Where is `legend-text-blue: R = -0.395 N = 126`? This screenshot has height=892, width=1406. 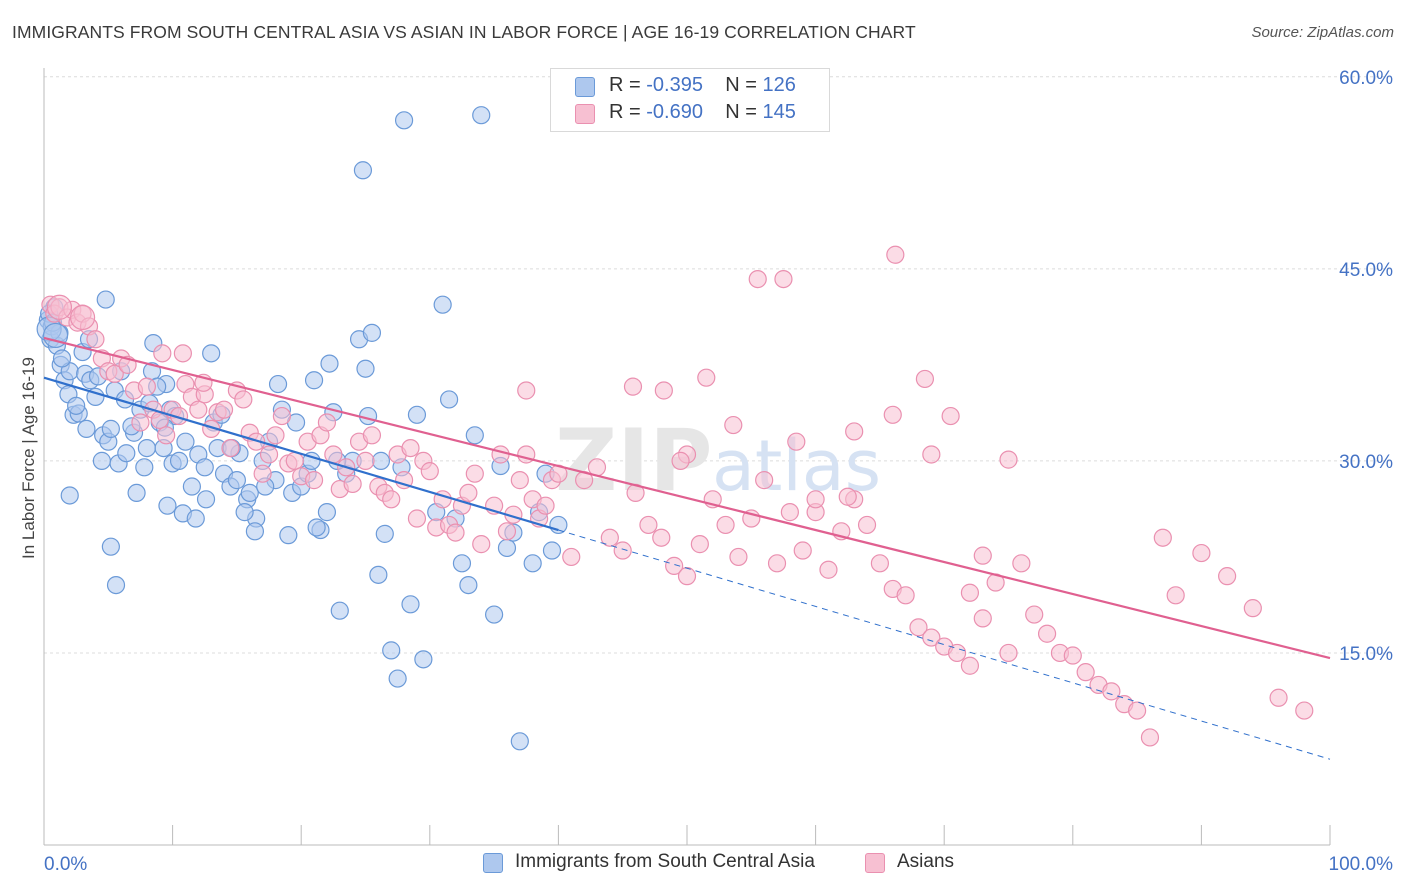 legend-text-blue: R = -0.395 N = 126 is located at coordinates (702, 85).